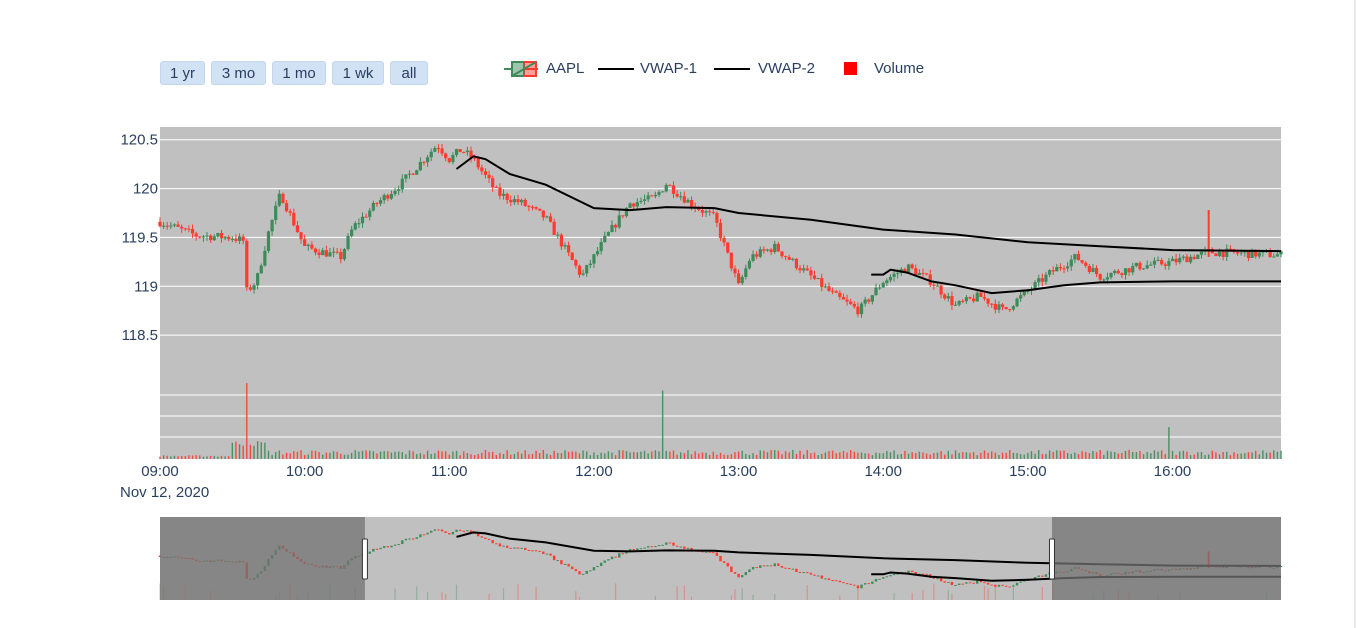  I want to click on x-tick-label: 12:00, so click(594, 471).